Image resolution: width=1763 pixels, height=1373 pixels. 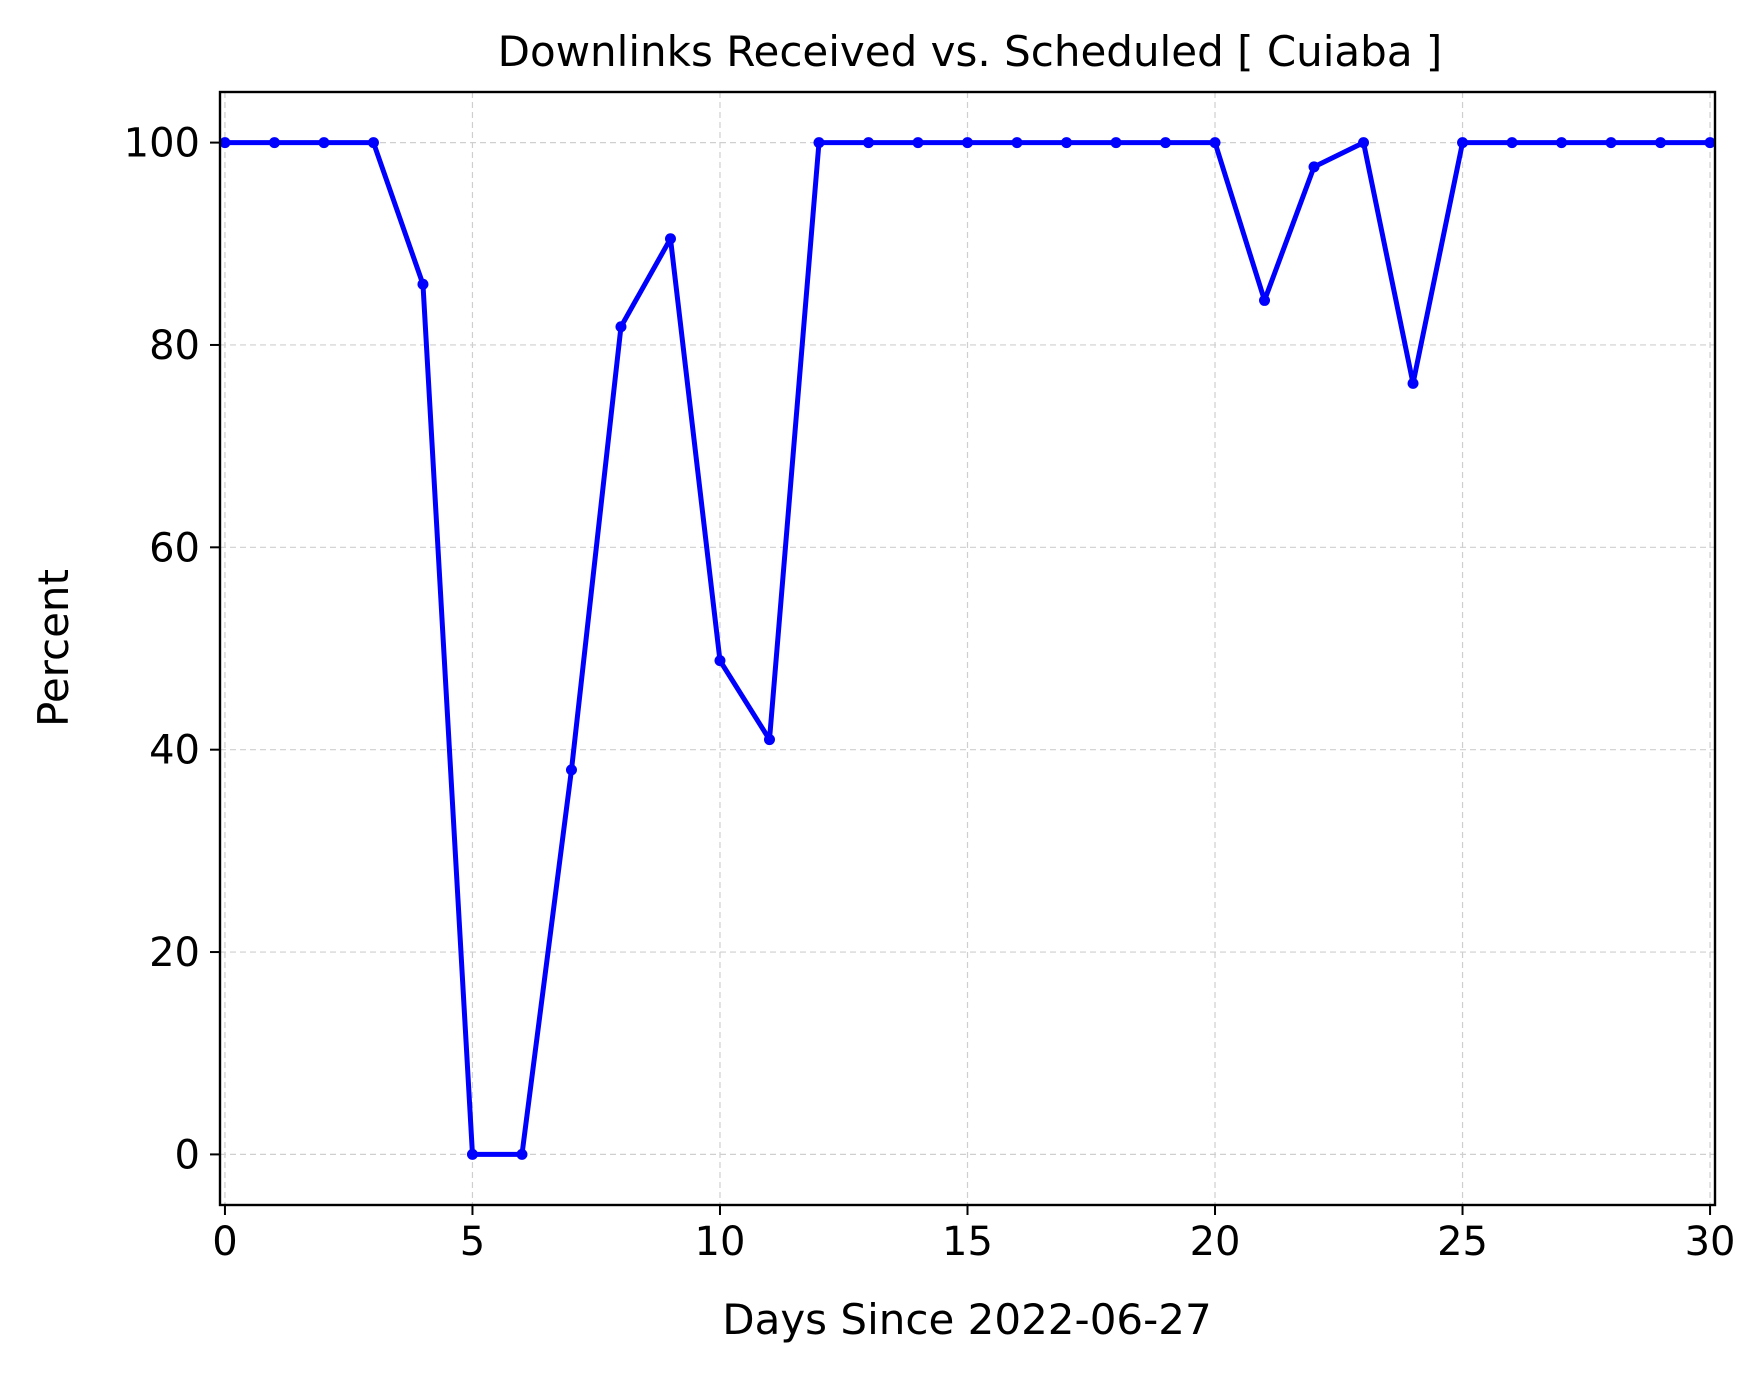 What do you see at coordinates (174, 346) in the screenshot?
I see `y-tick-label-4: 80` at bounding box center [174, 346].